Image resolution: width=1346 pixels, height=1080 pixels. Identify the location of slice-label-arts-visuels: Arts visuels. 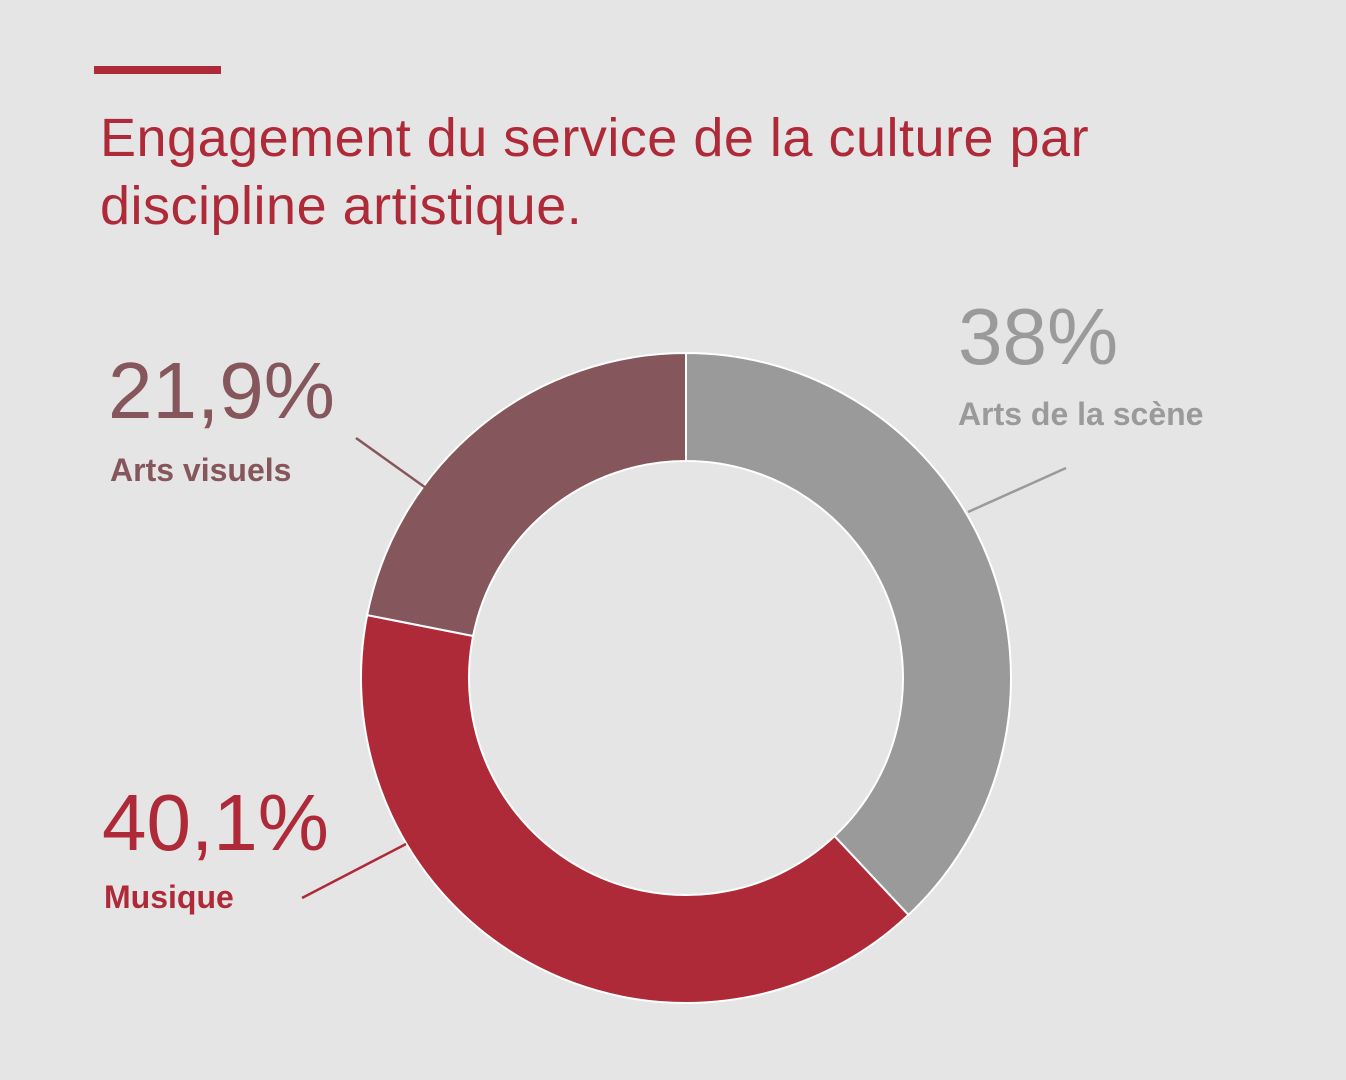
(200, 470).